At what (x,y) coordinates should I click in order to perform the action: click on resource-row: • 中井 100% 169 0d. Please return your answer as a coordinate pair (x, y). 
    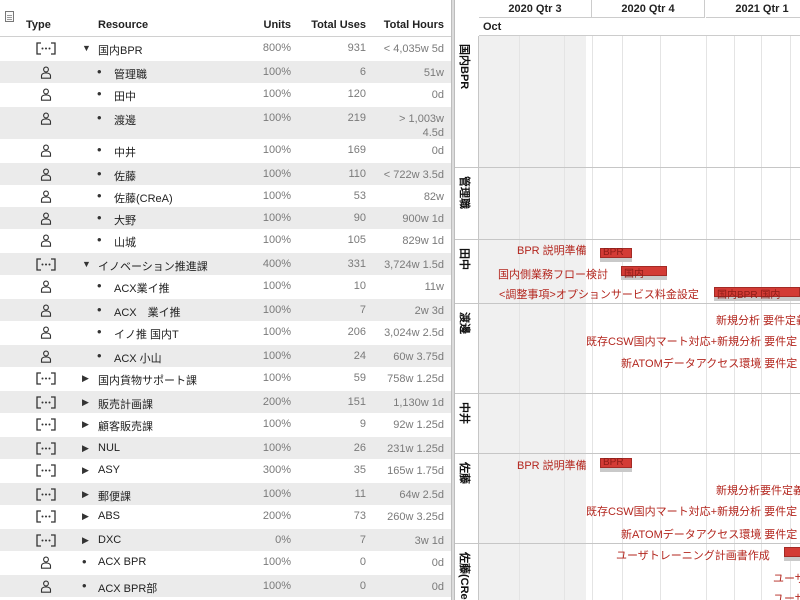
    Looking at the image, I should click on (225, 151).